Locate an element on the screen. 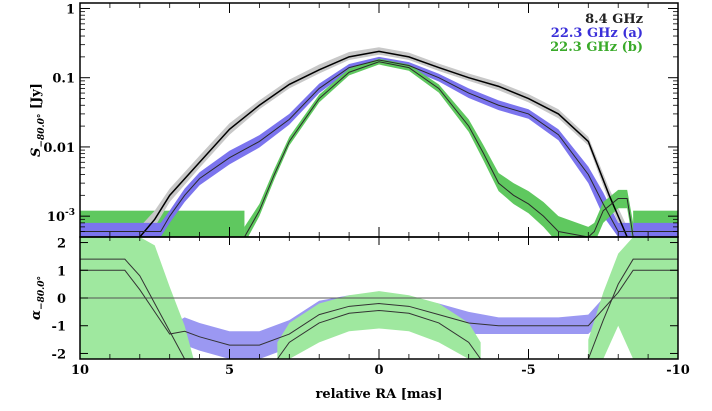 The height and width of the screenshot is (411, 712). top-ytick-label-base-3: 10 is located at coordinates (56, 217).